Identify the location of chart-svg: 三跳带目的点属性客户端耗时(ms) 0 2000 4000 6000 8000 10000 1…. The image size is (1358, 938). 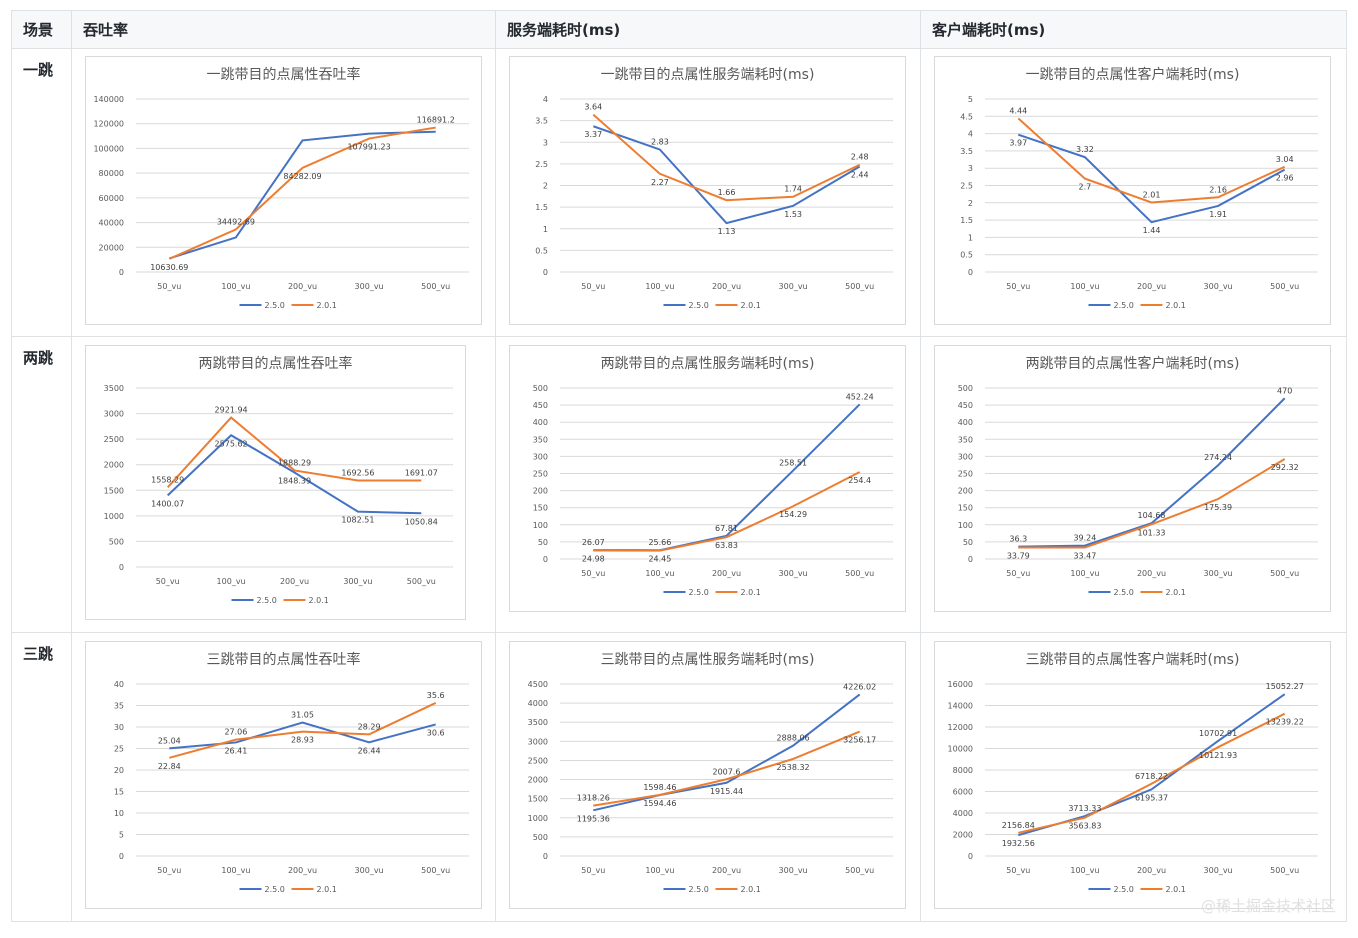
(1133, 772).